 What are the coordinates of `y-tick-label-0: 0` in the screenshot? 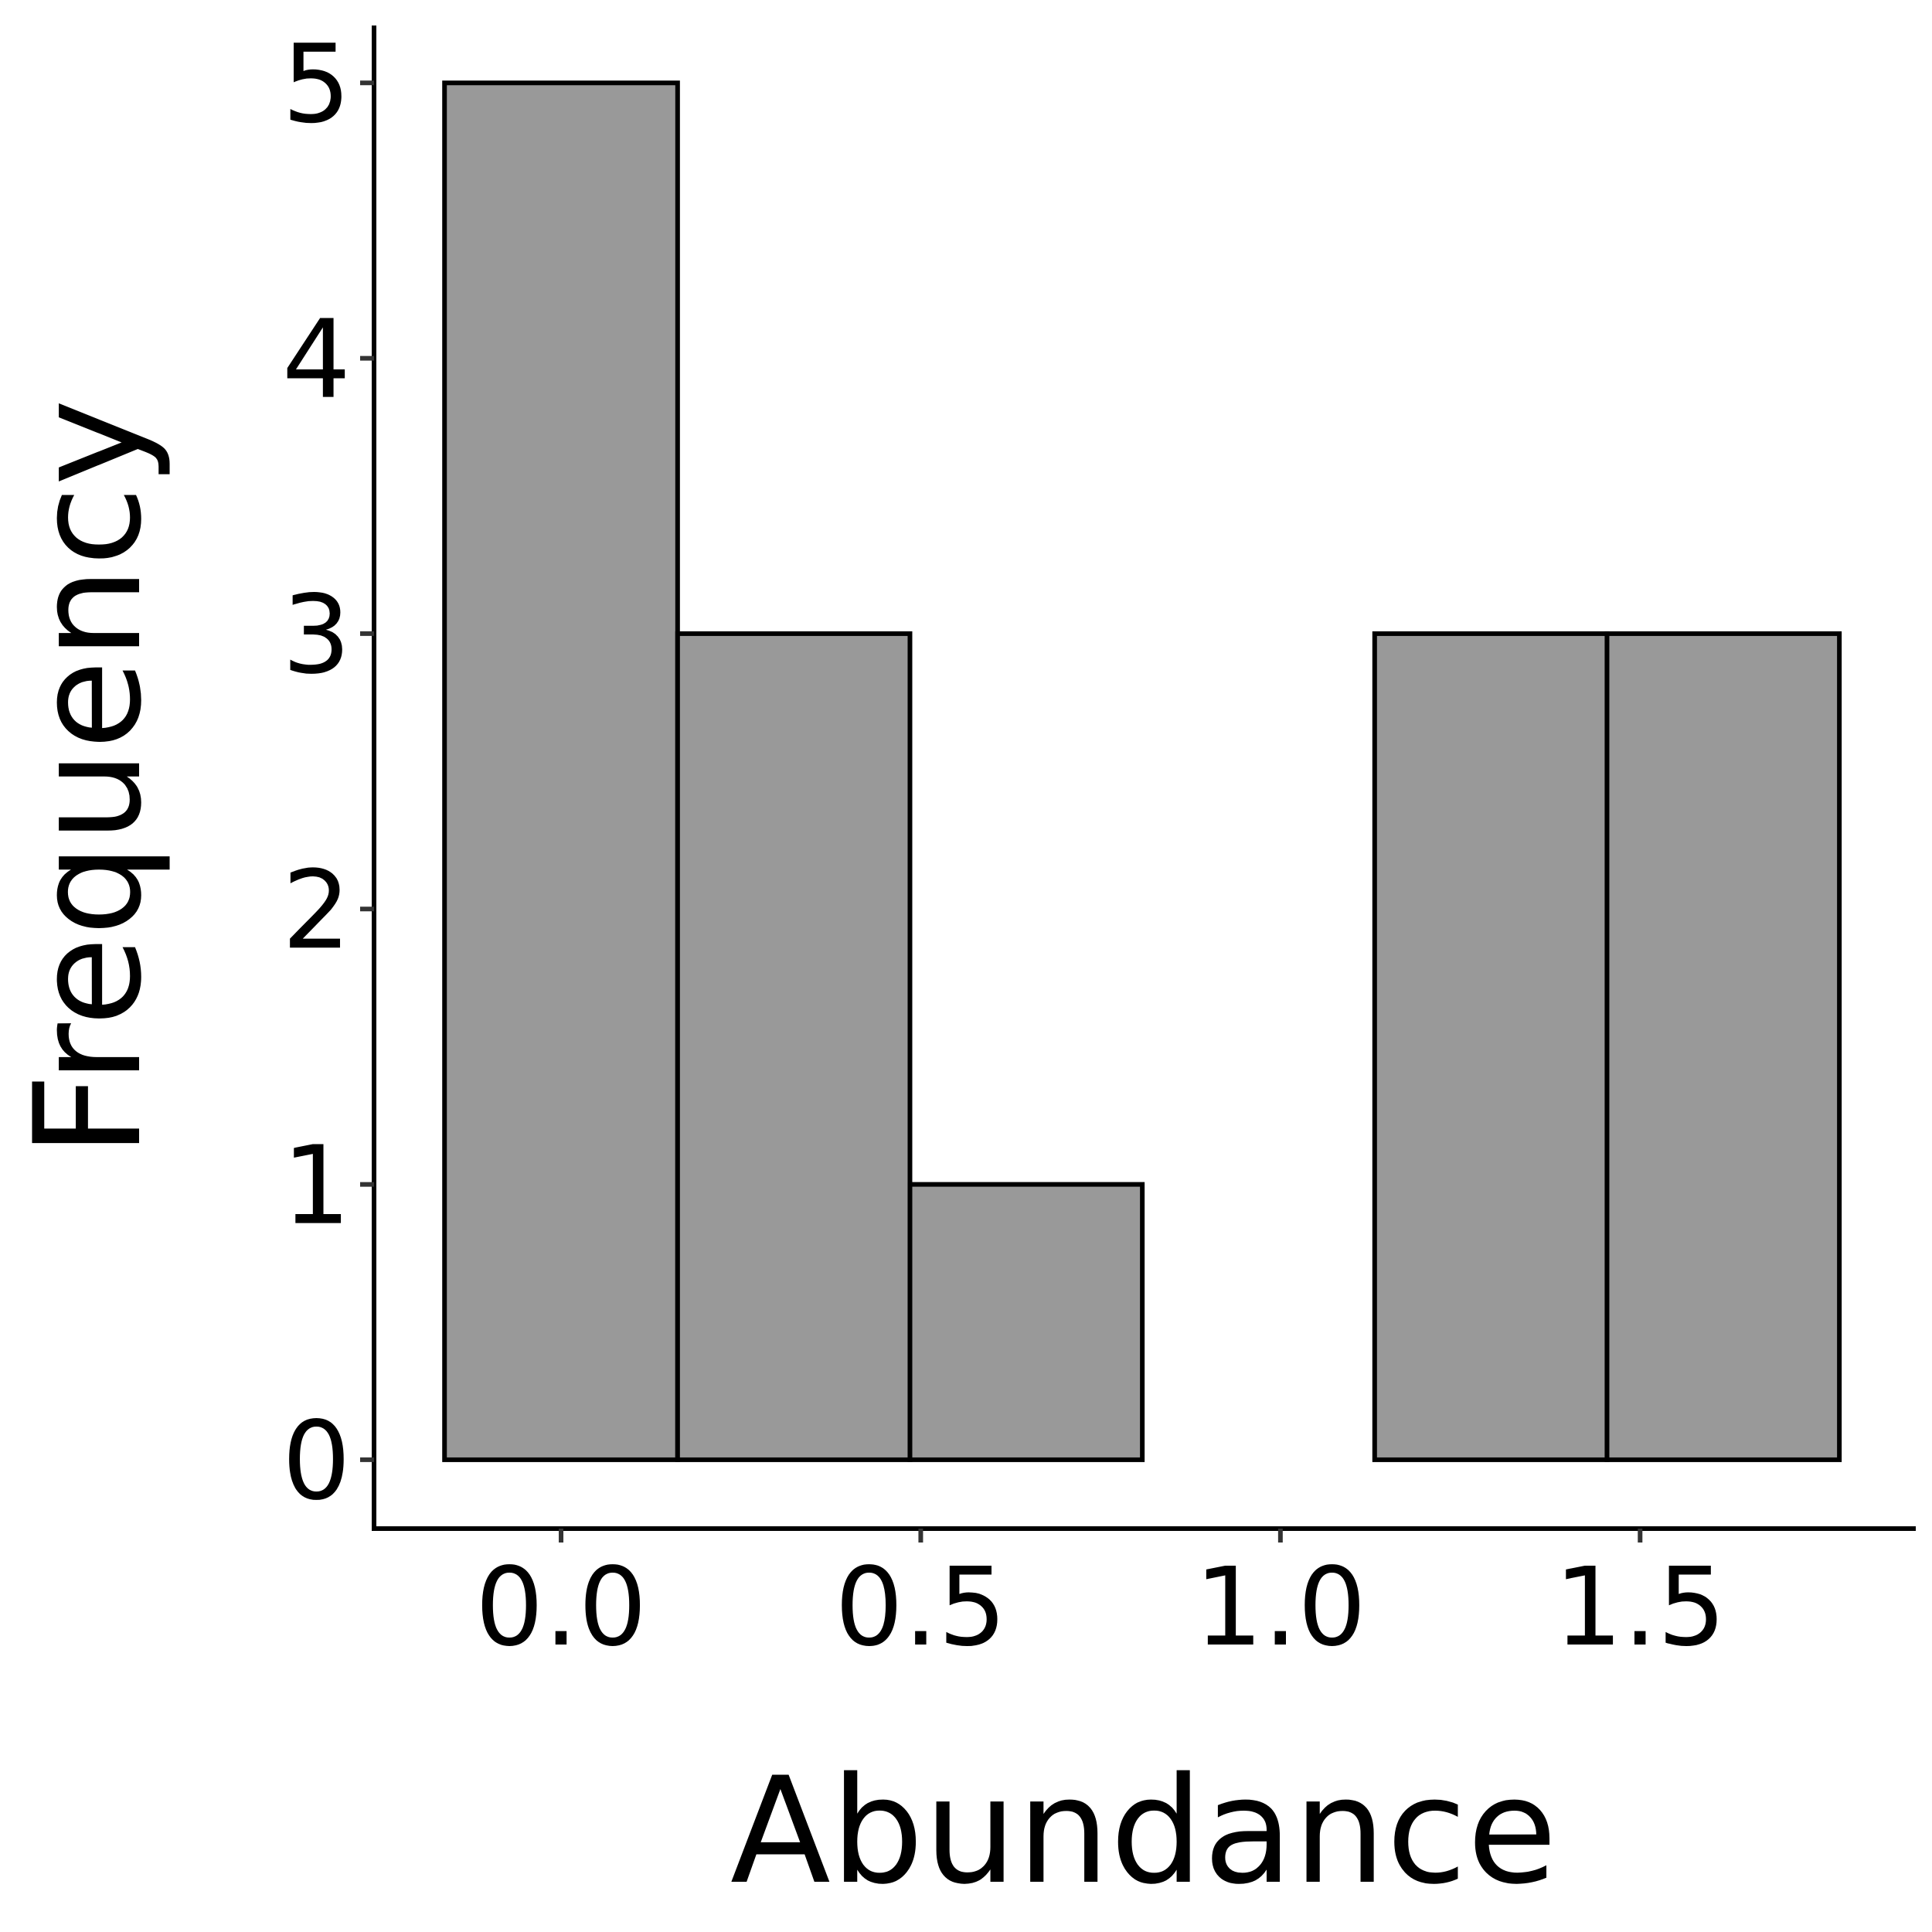 It's located at (316, 1462).